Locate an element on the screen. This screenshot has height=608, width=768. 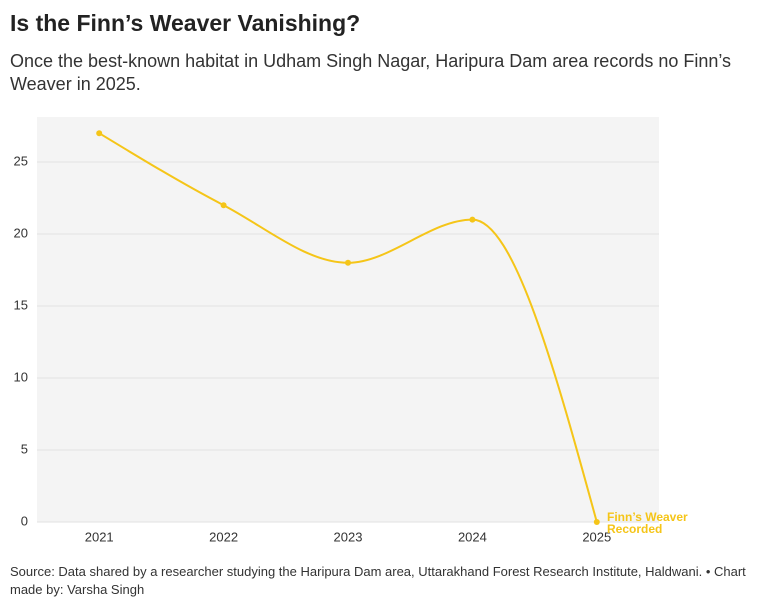
x-tick-label: 2022 is located at coordinates (223, 536).